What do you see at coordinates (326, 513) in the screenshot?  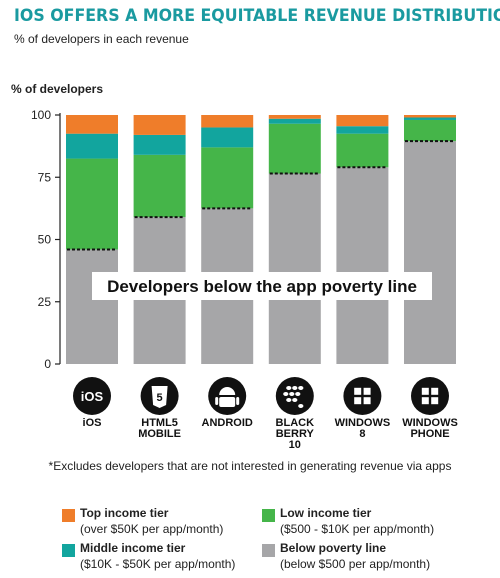 I see `legend-label: Low income tier` at bounding box center [326, 513].